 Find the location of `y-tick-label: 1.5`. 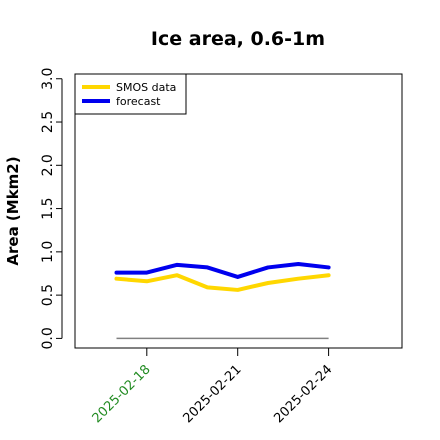

y-tick-label: 1.5 is located at coordinates (48, 208).